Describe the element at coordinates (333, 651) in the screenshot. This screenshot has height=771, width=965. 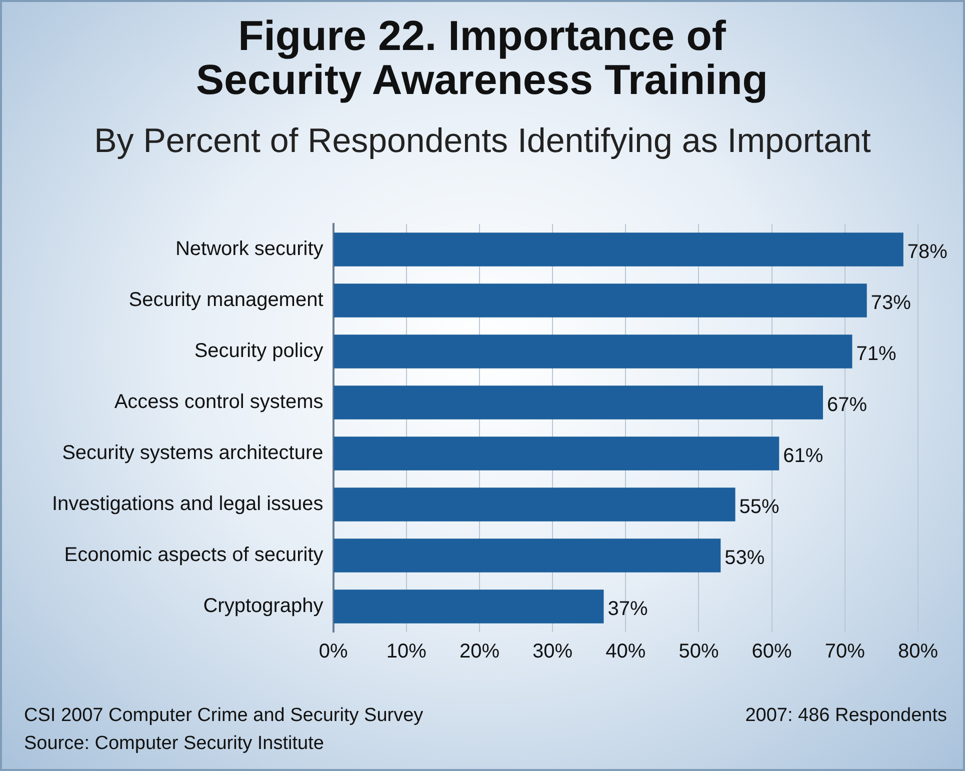
I see `x-tick-label: 0%` at that location.